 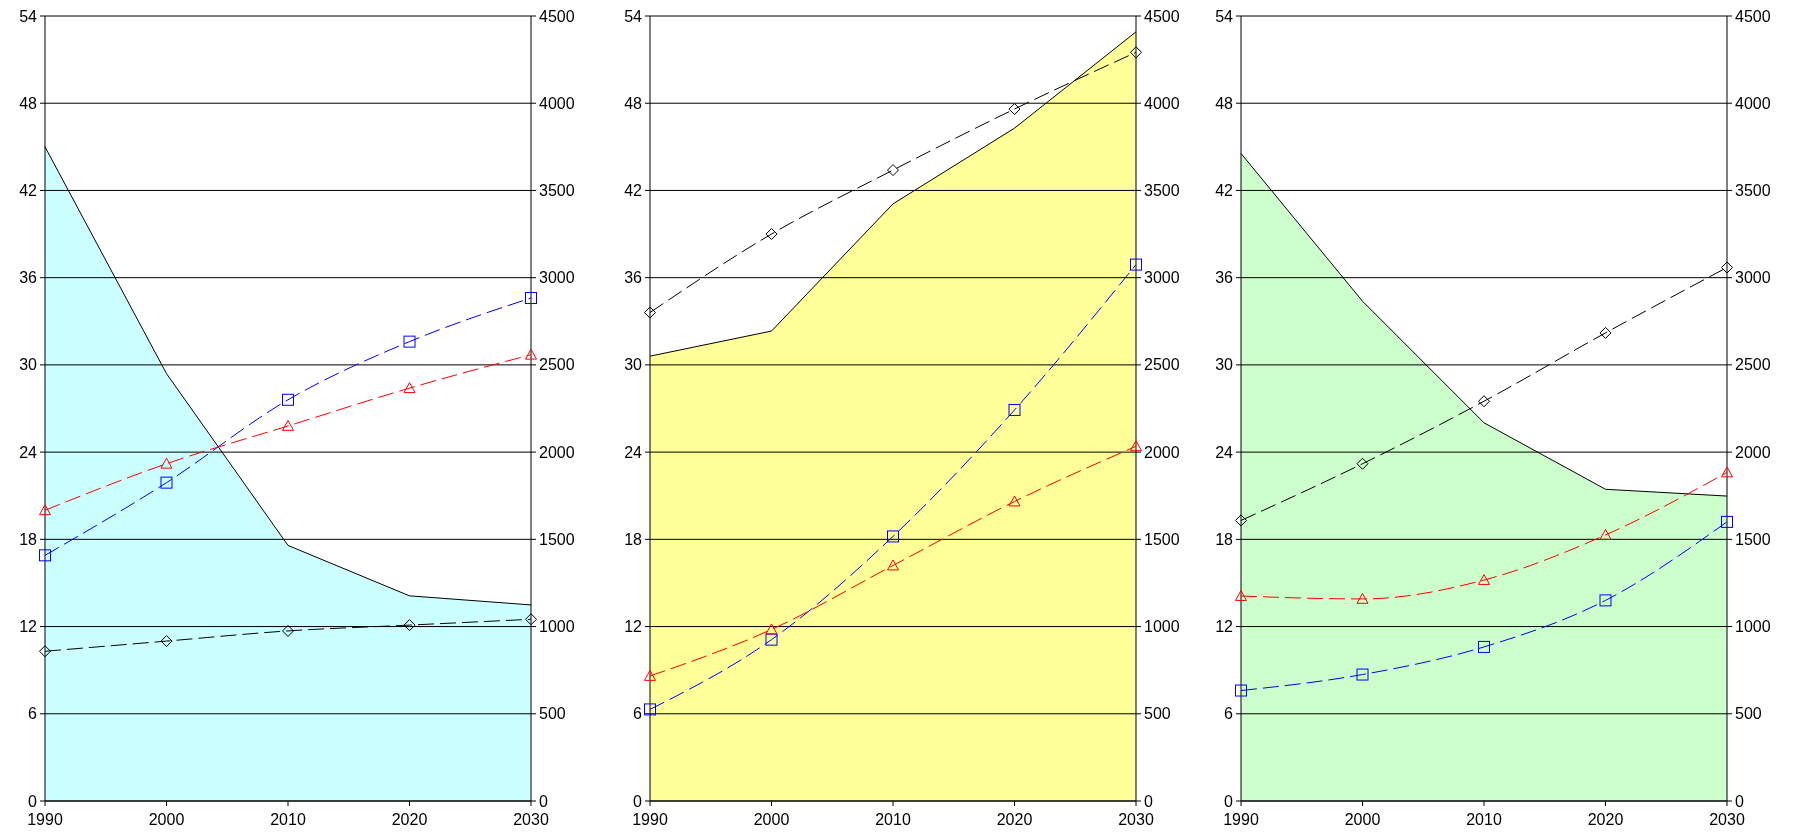 I want to click on x-tick-label: 2030, so click(x=531, y=819).